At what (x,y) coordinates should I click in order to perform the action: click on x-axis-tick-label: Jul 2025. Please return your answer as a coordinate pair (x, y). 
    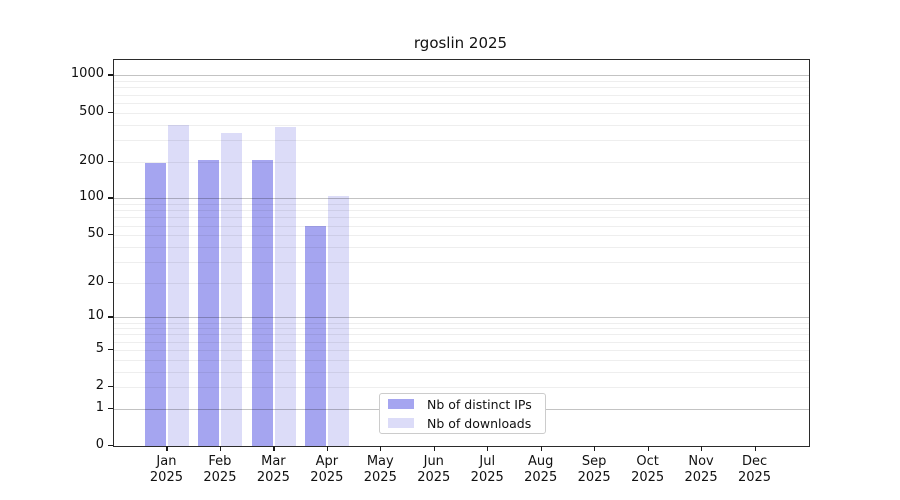
    Looking at the image, I should click on (487, 469).